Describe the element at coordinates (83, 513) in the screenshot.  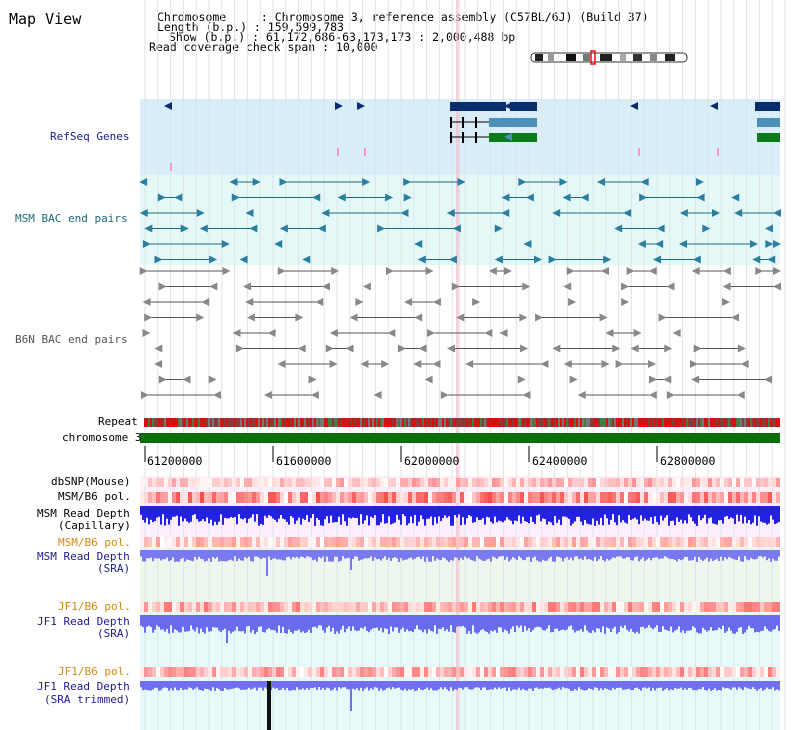
I see `track-label-msm-depth-cap: MSM Read Depth` at that location.